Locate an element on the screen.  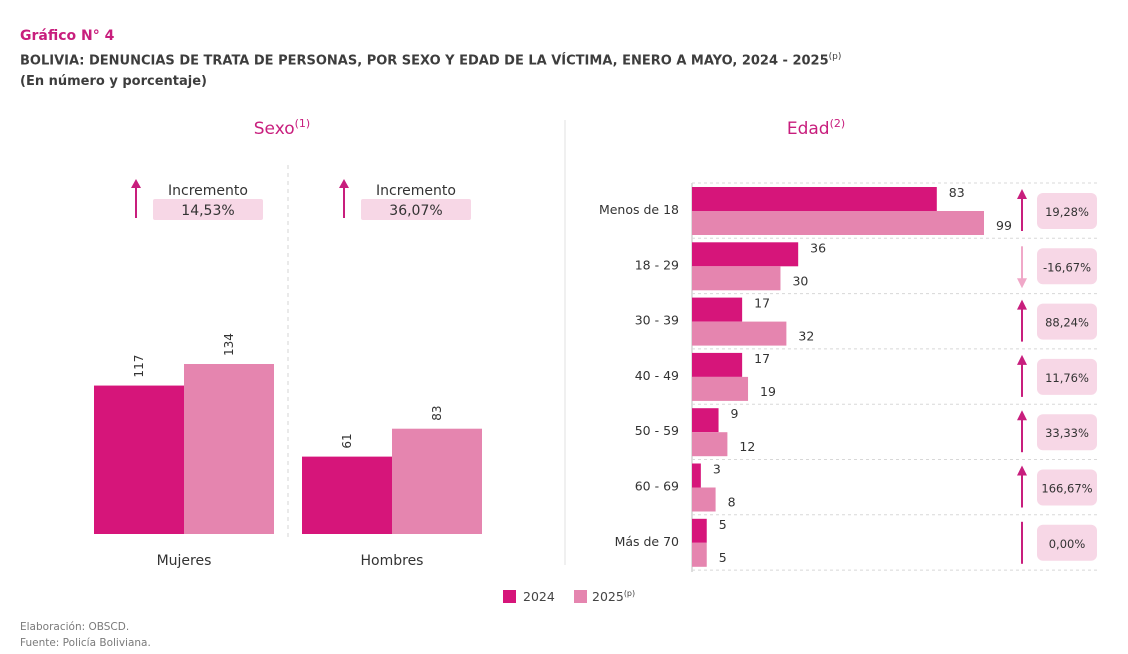
change-value: 88,24% is located at coordinates (1067, 323).